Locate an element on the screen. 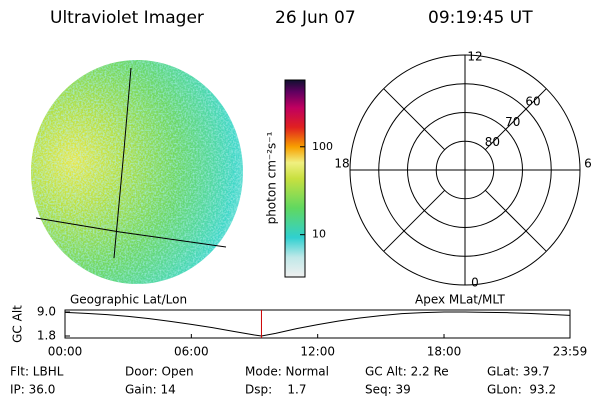  x-tick-label: 06:00 is located at coordinates (191, 352).